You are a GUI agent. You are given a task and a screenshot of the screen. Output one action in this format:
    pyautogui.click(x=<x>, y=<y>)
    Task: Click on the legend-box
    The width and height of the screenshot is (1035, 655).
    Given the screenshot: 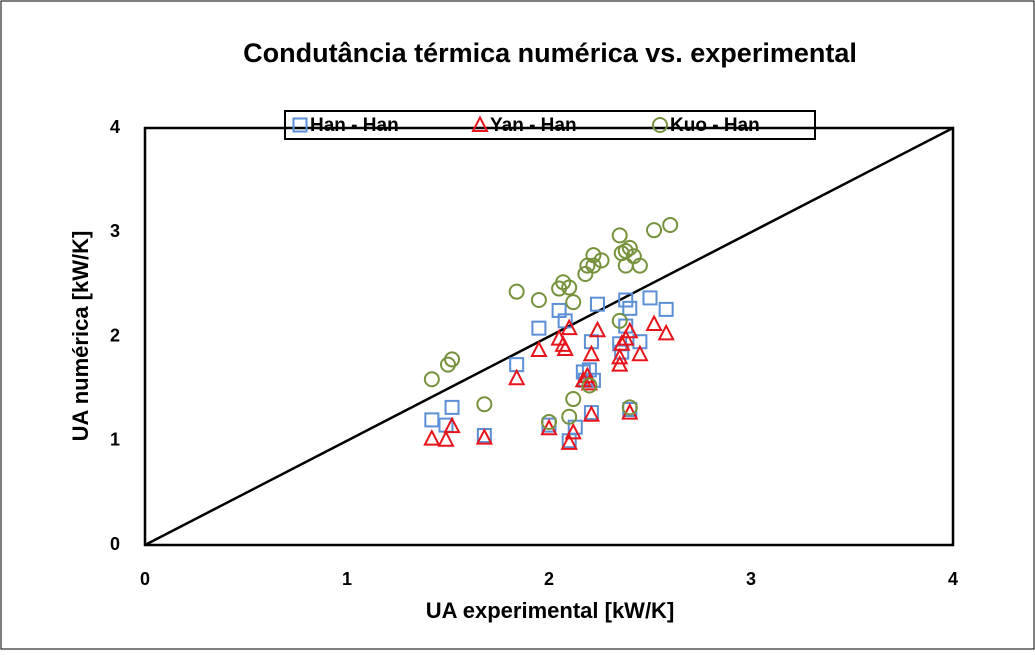 What is the action you would take?
    pyautogui.click(x=550, y=125)
    